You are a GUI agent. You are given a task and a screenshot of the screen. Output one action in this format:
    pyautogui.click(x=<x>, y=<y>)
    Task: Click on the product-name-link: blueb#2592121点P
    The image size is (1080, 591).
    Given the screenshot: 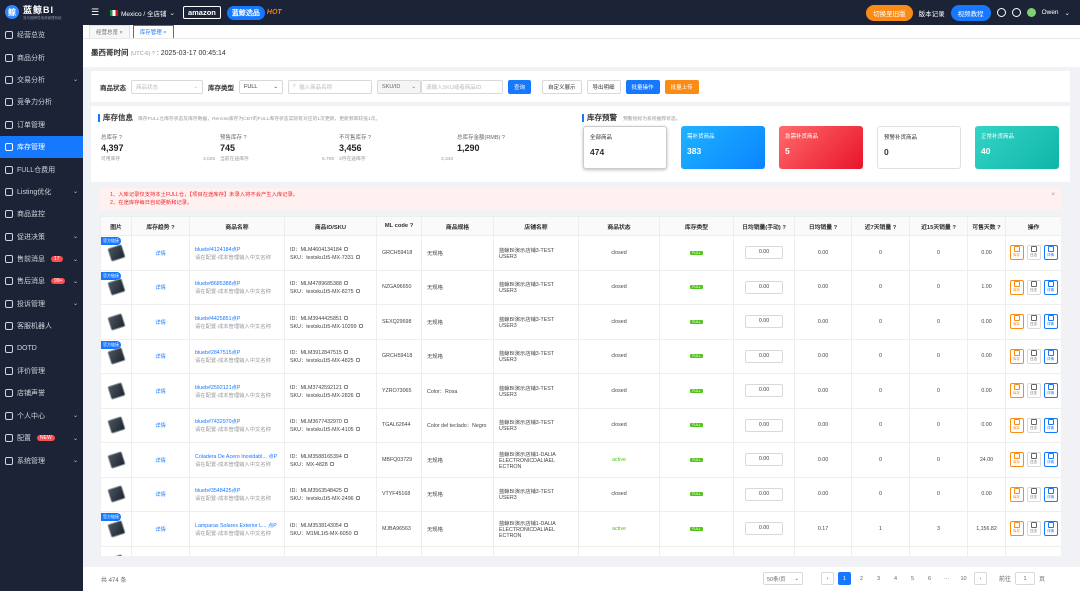 What is the action you would take?
    pyautogui.click(x=218, y=387)
    